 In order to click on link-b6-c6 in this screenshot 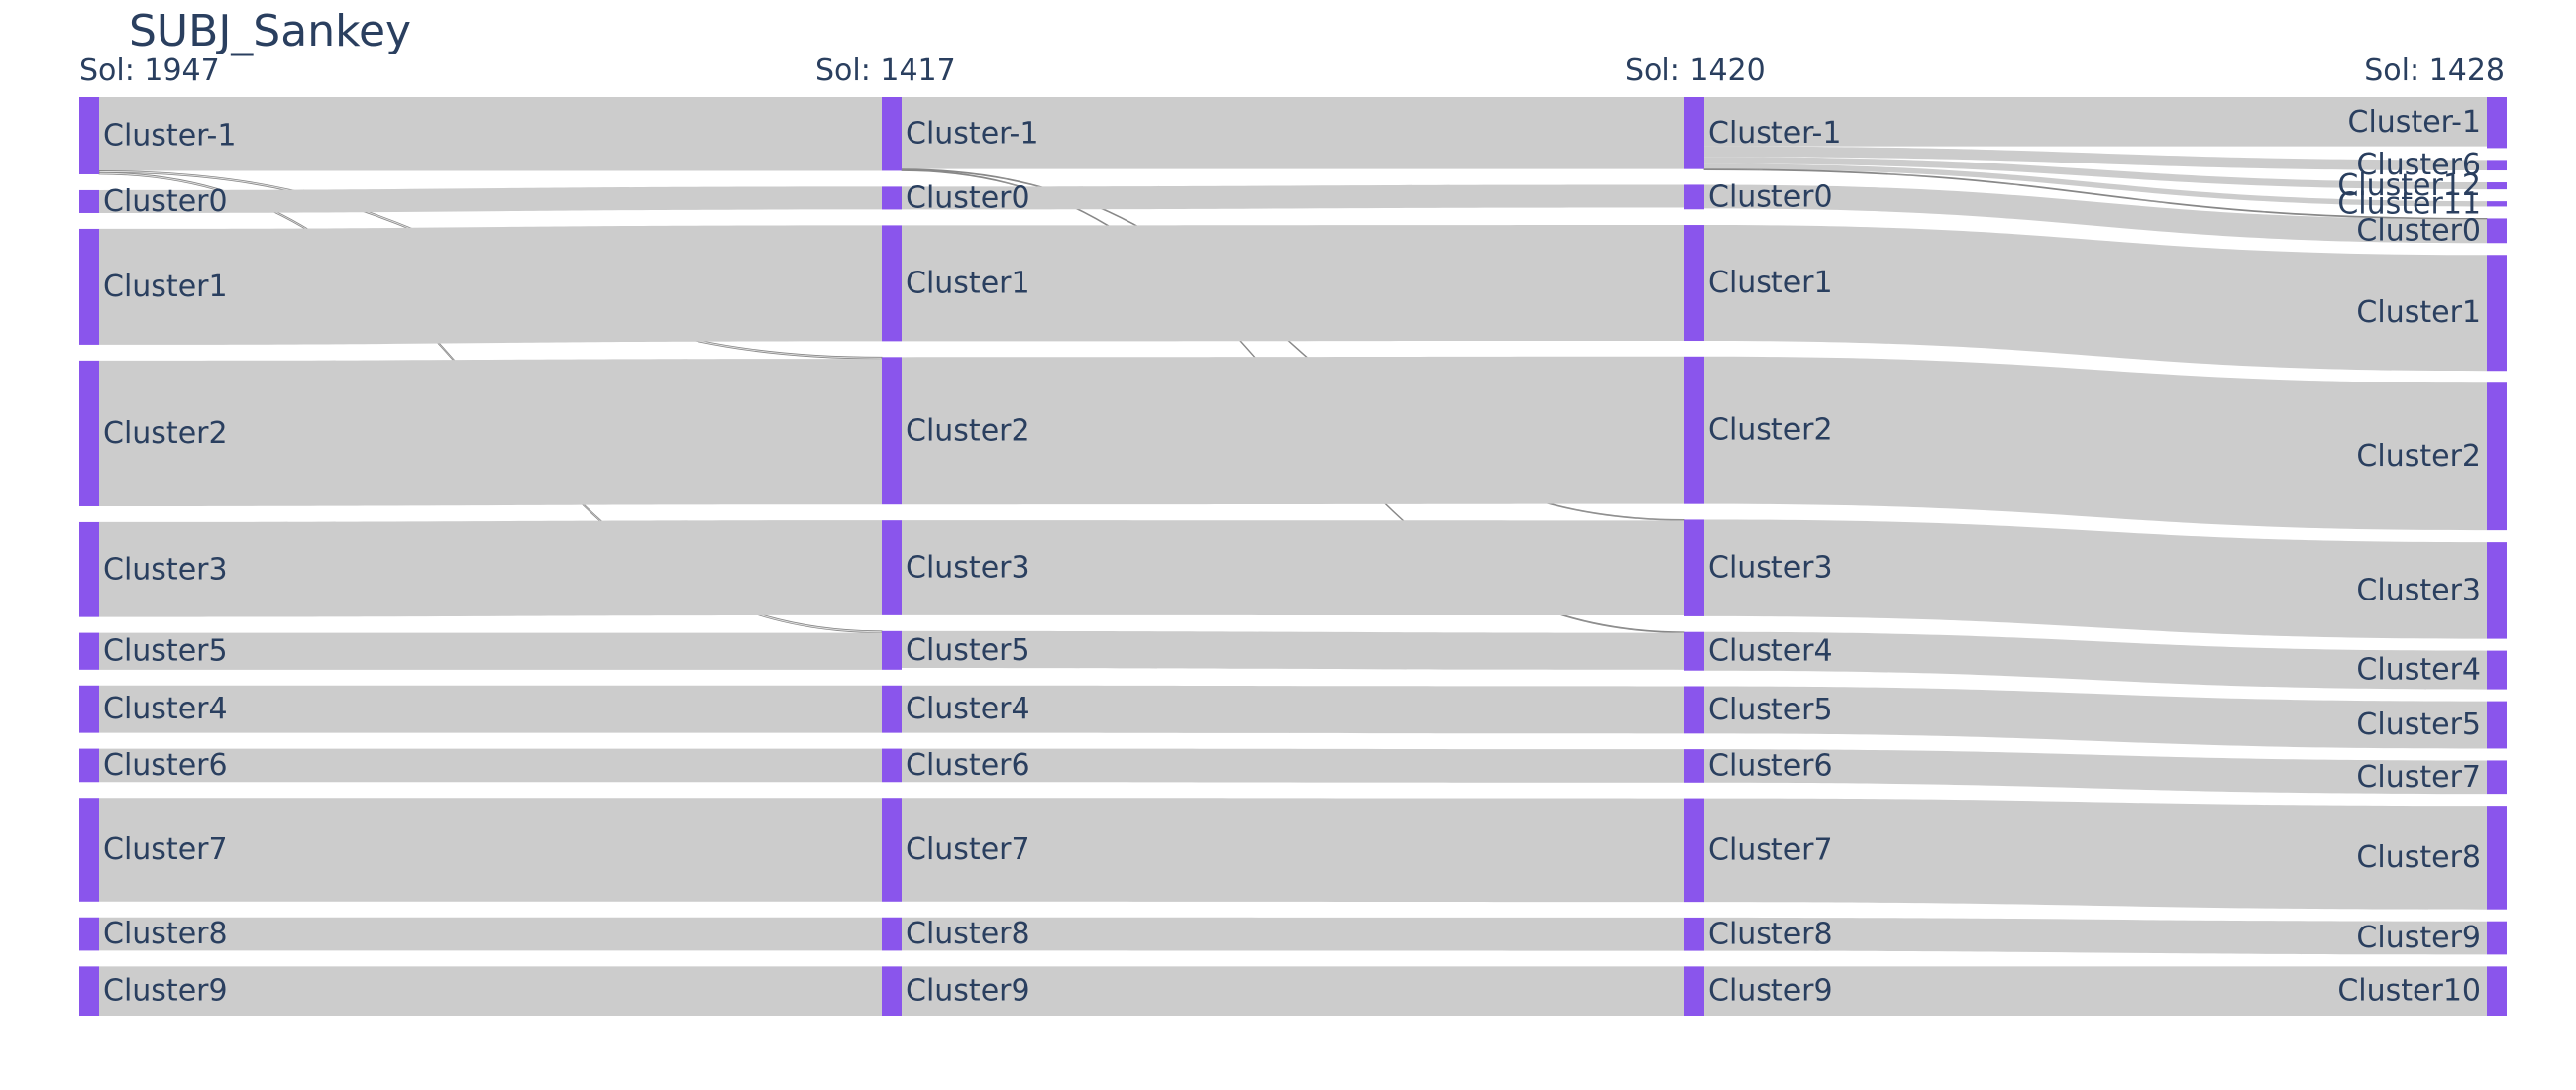, I will do `click(1293, 765)`.